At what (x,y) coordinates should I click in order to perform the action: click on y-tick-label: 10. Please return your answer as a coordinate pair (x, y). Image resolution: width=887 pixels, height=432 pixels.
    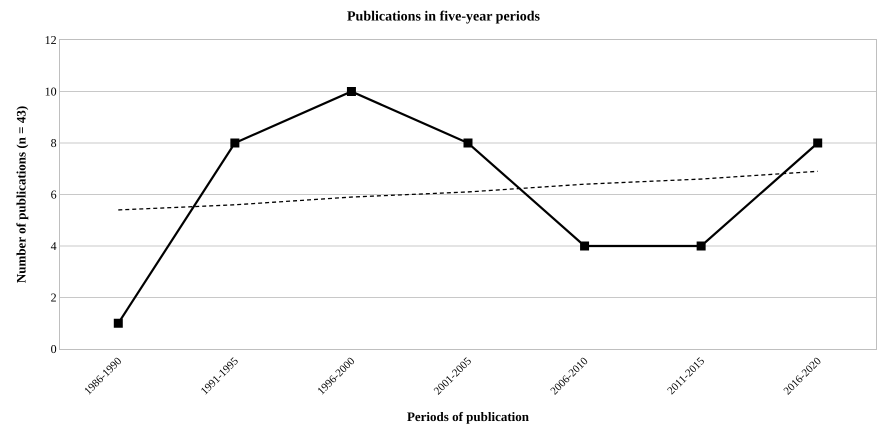
    Looking at the image, I should click on (50, 91).